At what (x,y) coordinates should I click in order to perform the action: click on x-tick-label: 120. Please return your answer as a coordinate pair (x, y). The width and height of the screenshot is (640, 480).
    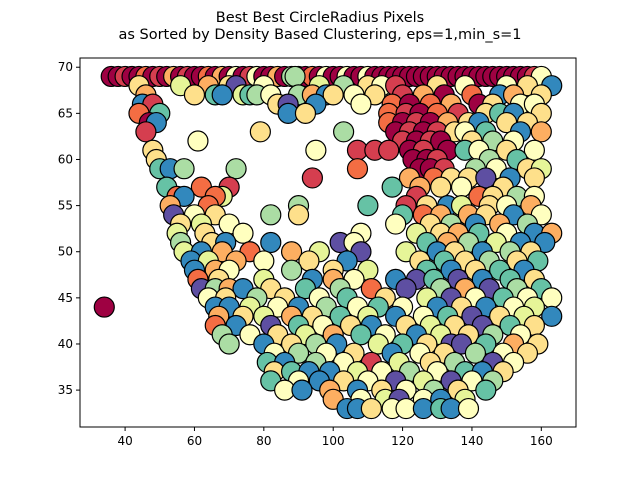
    Looking at the image, I should click on (402, 441).